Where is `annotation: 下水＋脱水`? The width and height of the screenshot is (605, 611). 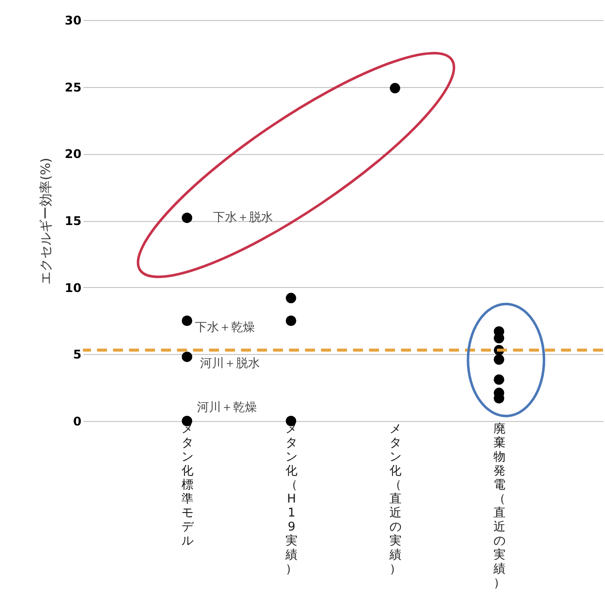 annotation: 下水＋脱水 is located at coordinates (243, 217).